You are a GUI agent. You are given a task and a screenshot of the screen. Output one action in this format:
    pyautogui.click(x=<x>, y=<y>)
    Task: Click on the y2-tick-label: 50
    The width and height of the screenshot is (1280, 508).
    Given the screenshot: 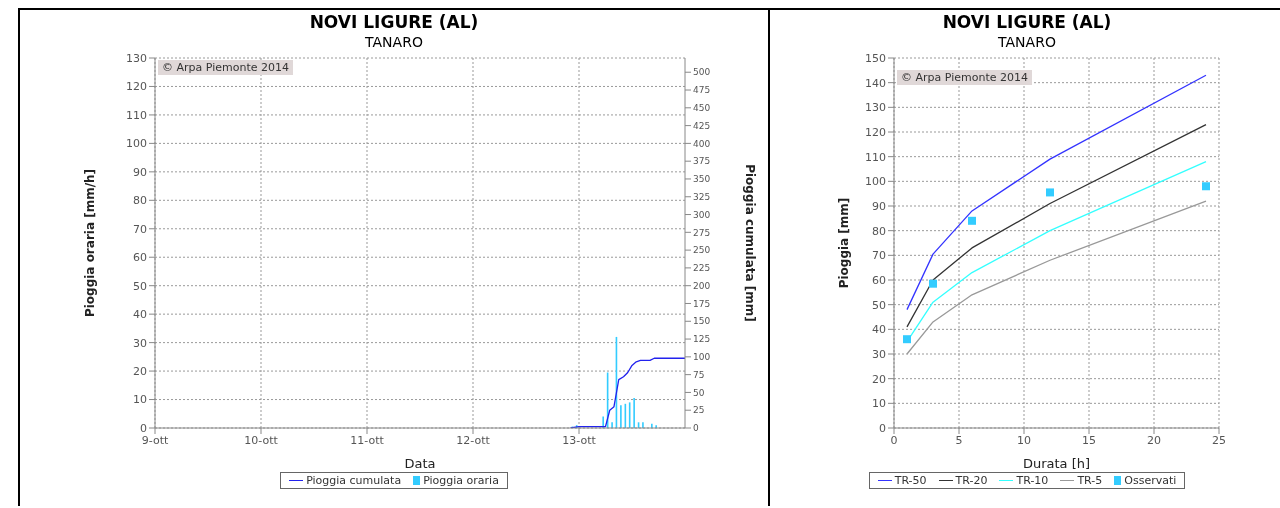 What is the action you would take?
    pyautogui.click(x=699, y=392)
    